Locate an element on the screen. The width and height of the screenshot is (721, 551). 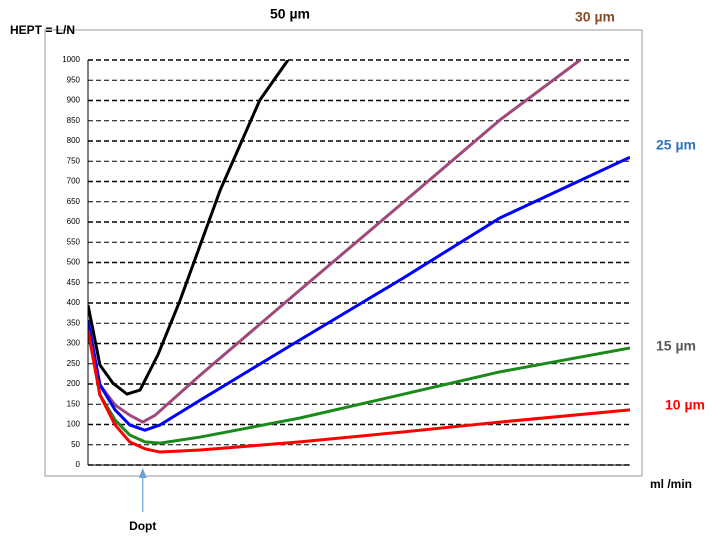
y-tick-label: 900 is located at coordinates (74, 100).